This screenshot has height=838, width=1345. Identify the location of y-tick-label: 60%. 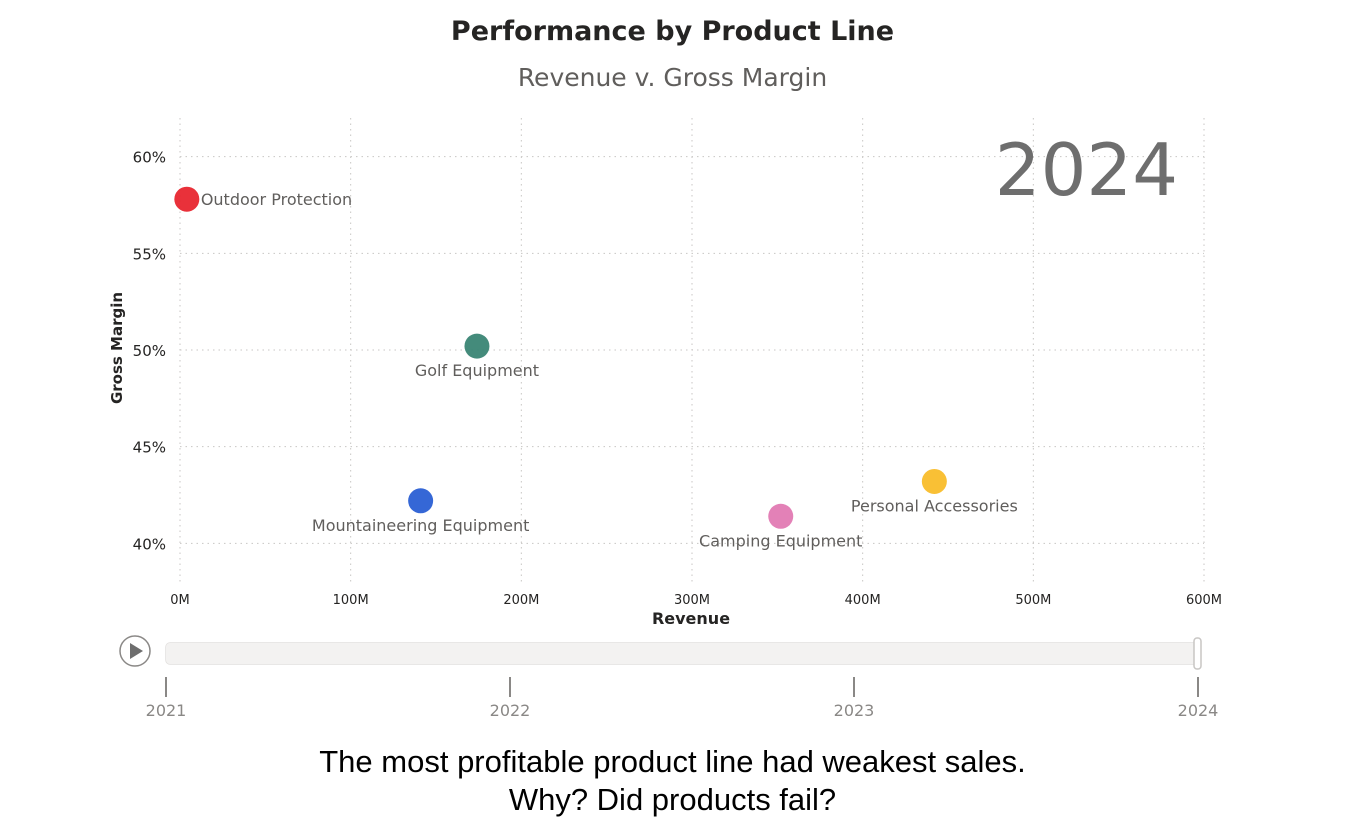
(149, 158).